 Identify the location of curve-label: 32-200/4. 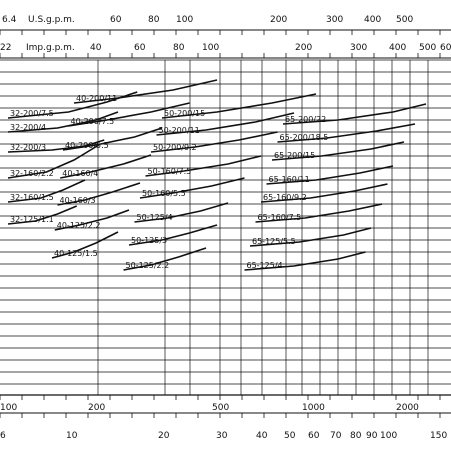
(28, 127).